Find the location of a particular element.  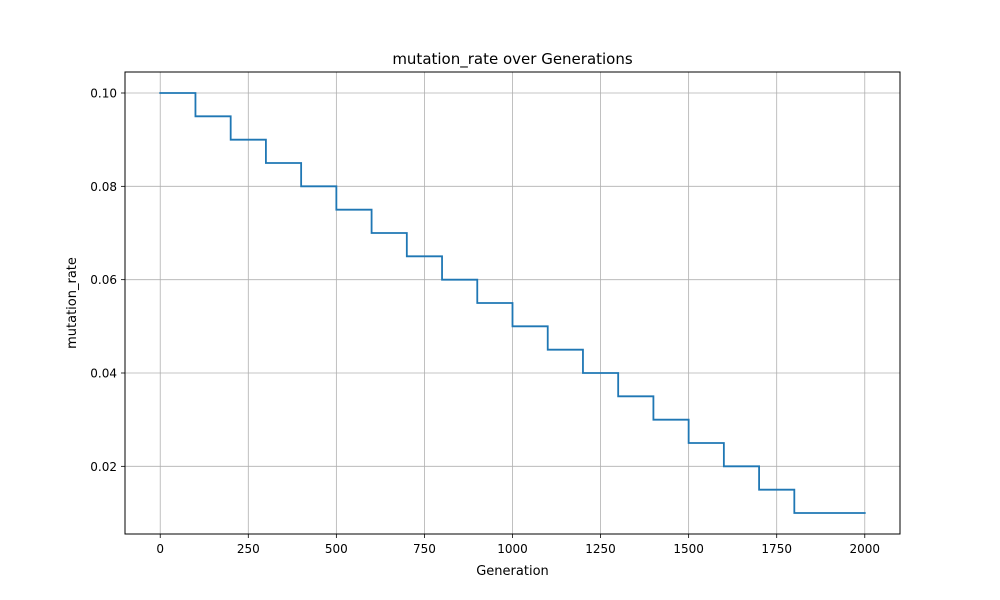

y-axis-label: mutation_rate is located at coordinates (72, 303).